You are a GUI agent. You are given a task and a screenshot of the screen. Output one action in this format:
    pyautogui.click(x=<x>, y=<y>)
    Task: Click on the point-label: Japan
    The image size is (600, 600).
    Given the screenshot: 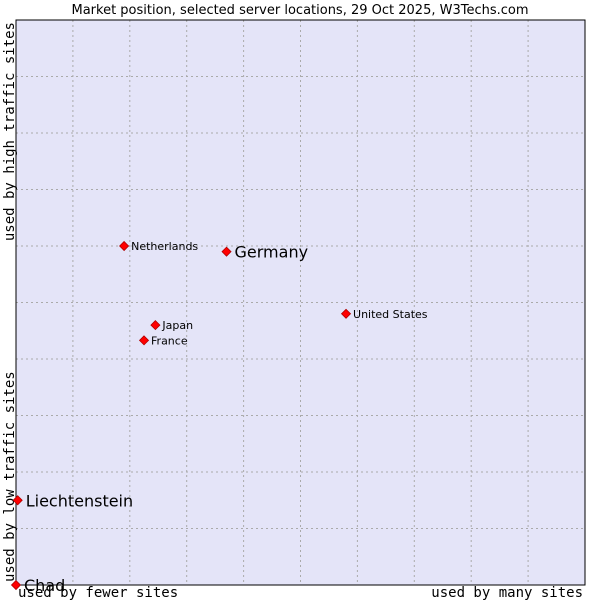 What is the action you would take?
    pyautogui.click(x=177, y=325)
    